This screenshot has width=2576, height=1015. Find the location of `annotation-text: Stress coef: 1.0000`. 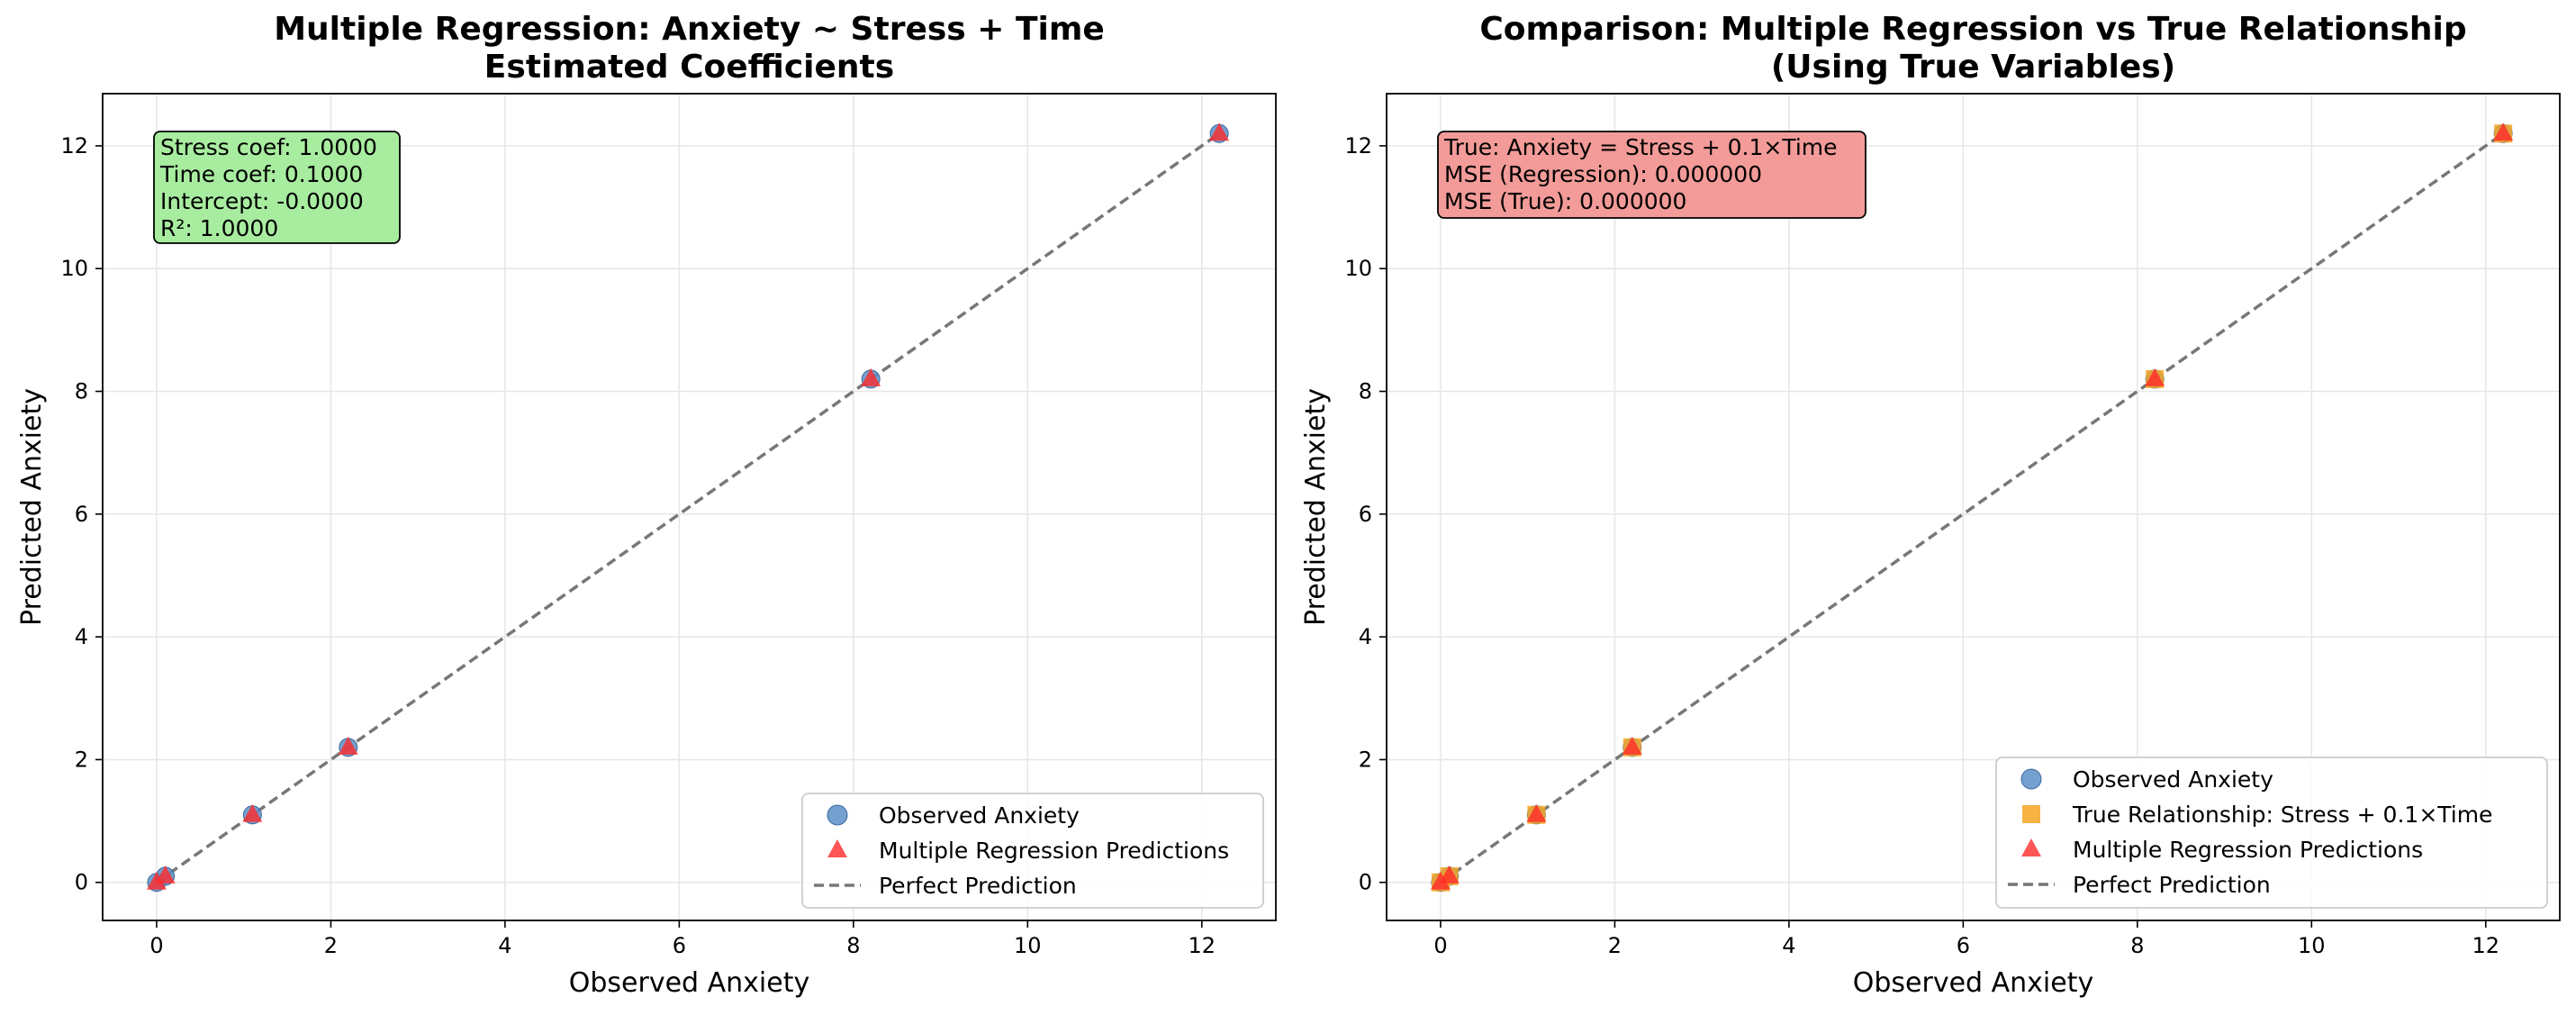

annotation-text: Stress coef: 1.0000 is located at coordinates (268, 147).